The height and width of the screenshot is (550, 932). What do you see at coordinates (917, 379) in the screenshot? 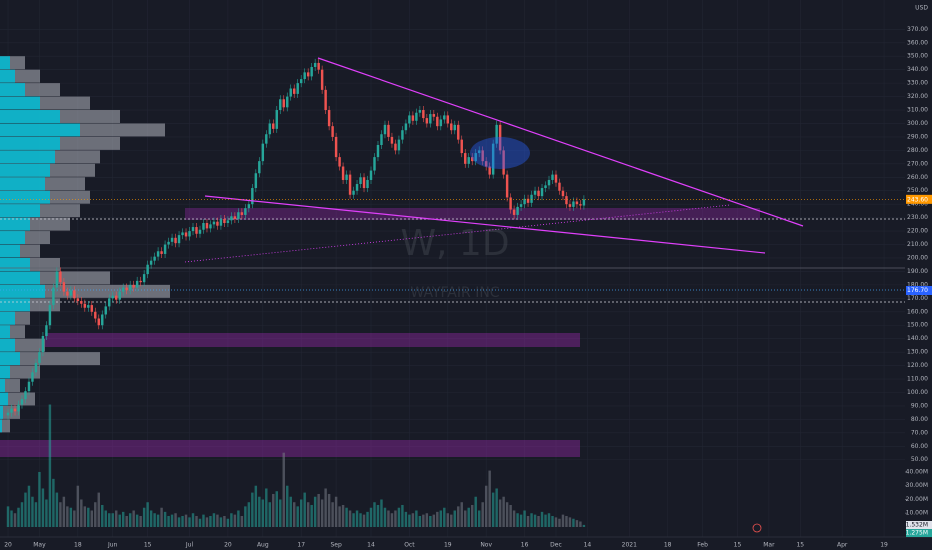
I see `y-tick-label: 110.00` at bounding box center [917, 379].